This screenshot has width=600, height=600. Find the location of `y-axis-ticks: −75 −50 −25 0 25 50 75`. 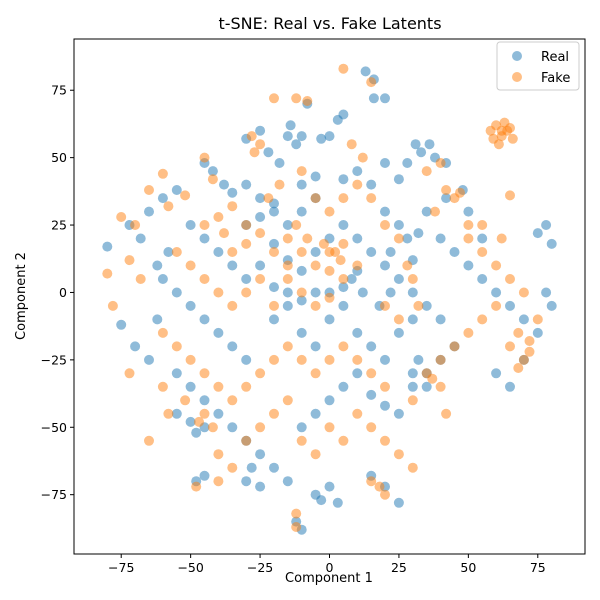

y-axis-ticks: −75 −50 −25 0 25 50 75 is located at coordinates (57, 292).